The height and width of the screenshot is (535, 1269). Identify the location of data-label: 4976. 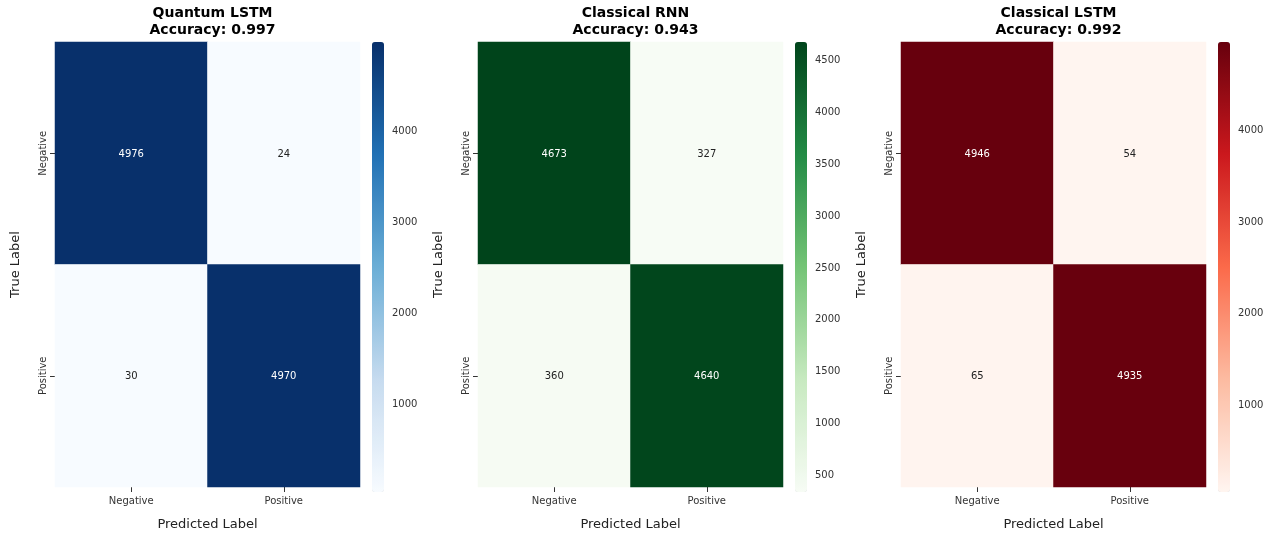
(131, 153).